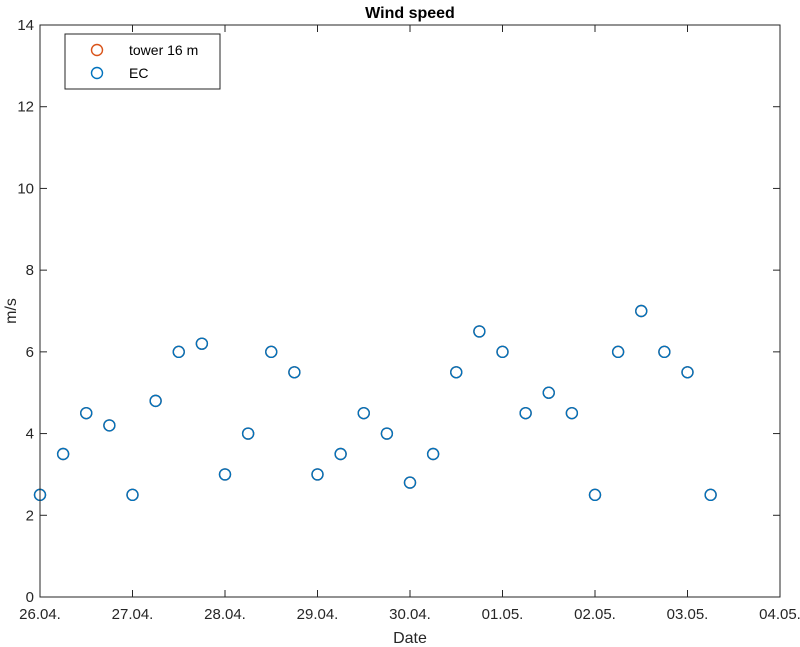 Image resolution: width=800 pixels, height=647 pixels. I want to click on legend-label-tower-16m: tower 16 m, so click(163, 50).